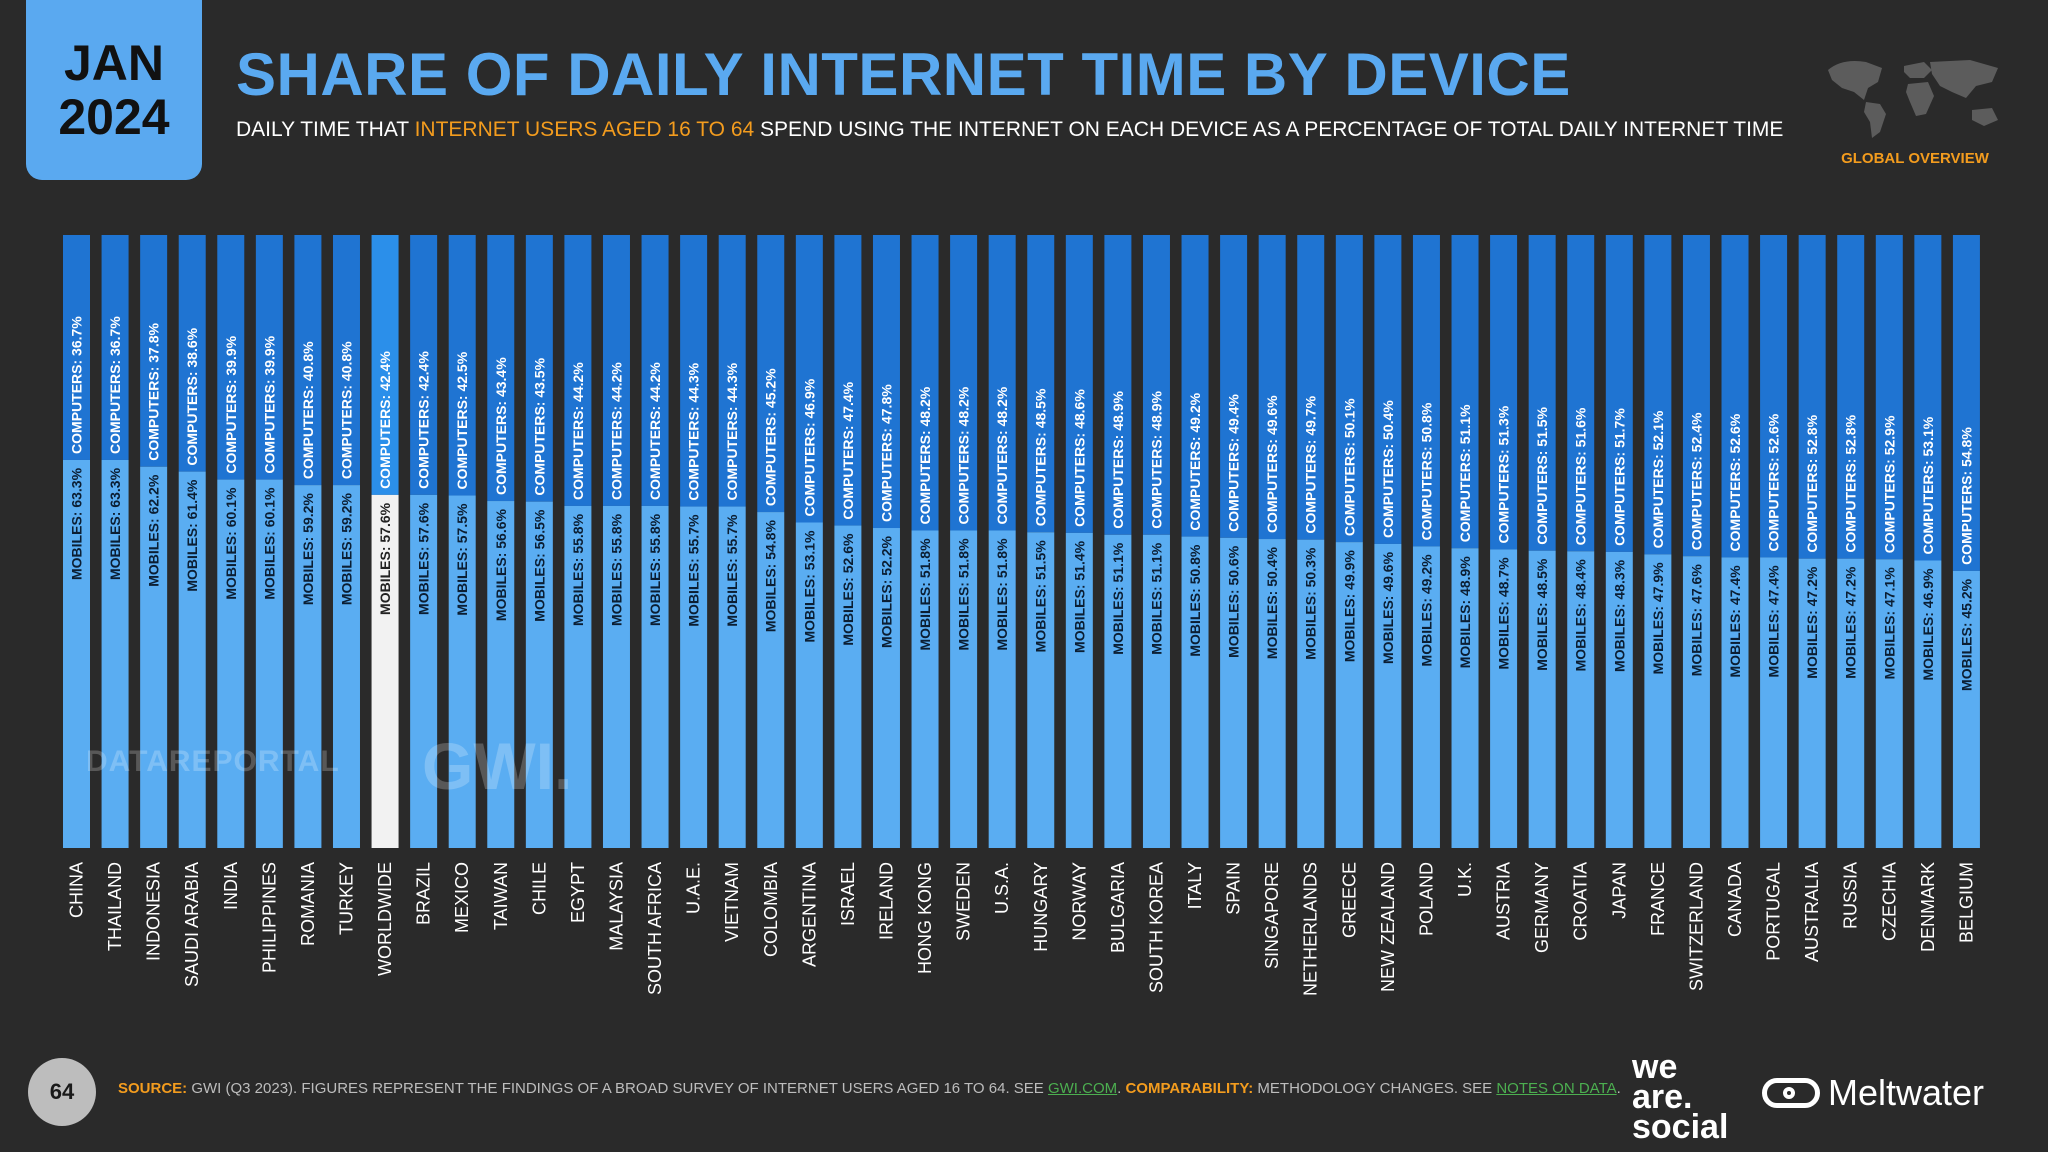  I want to click on label-computers: COMPUTERS: 44.3%, so click(694, 431).